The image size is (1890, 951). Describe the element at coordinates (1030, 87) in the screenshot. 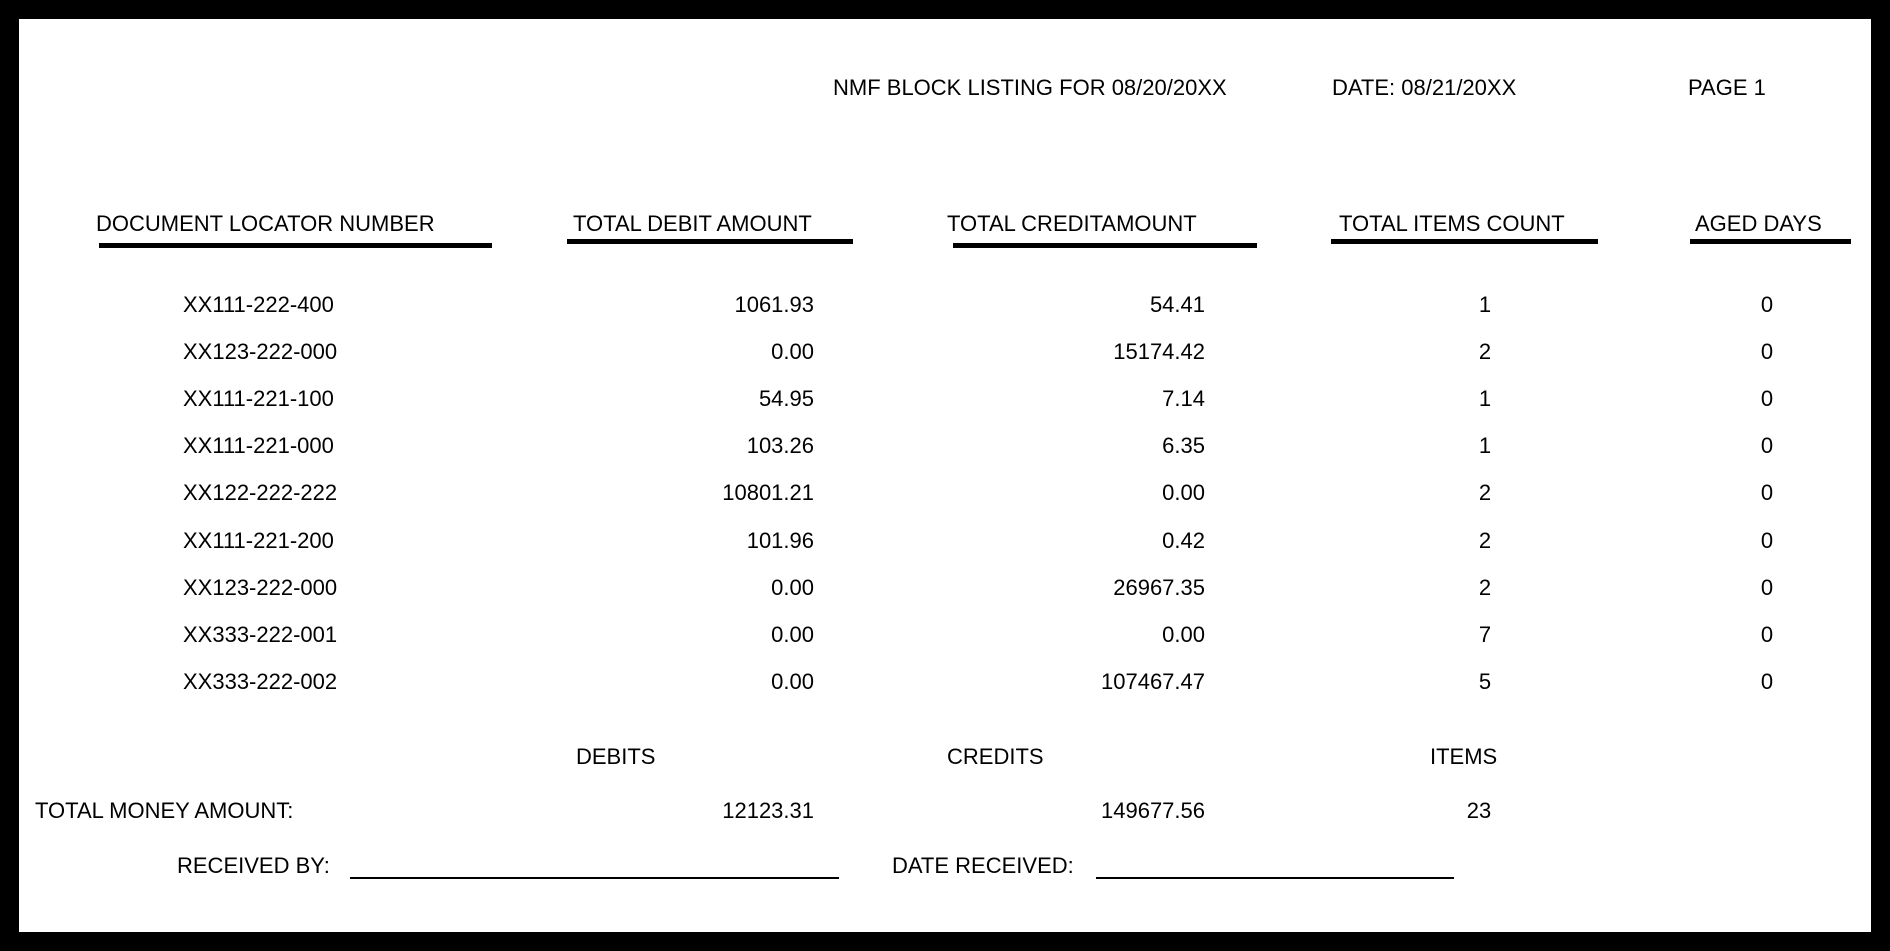

I see `report-title: NMF BLOCK LISTING FOR 08/20/20XX` at that location.